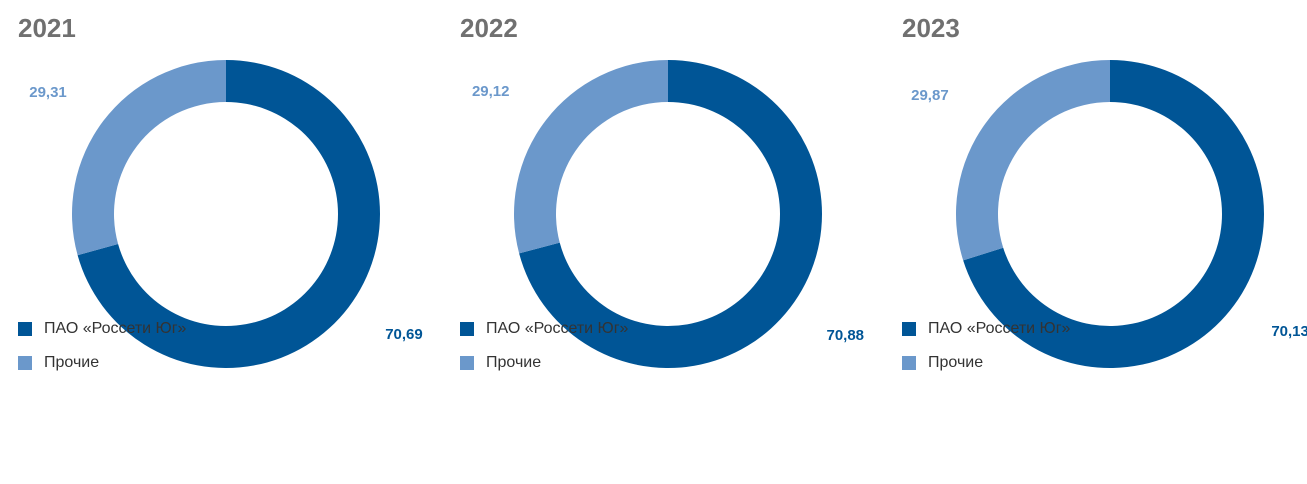  What do you see at coordinates (47, 28) in the screenshot?
I see `chart-title: 2021` at bounding box center [47, 28].